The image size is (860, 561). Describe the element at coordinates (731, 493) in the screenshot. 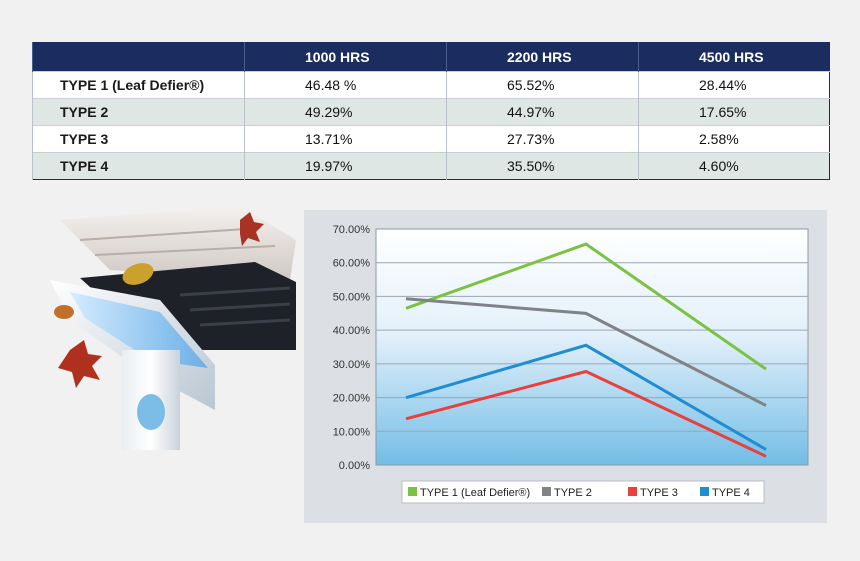

I see `legend-label: TYPE 4` at that location.